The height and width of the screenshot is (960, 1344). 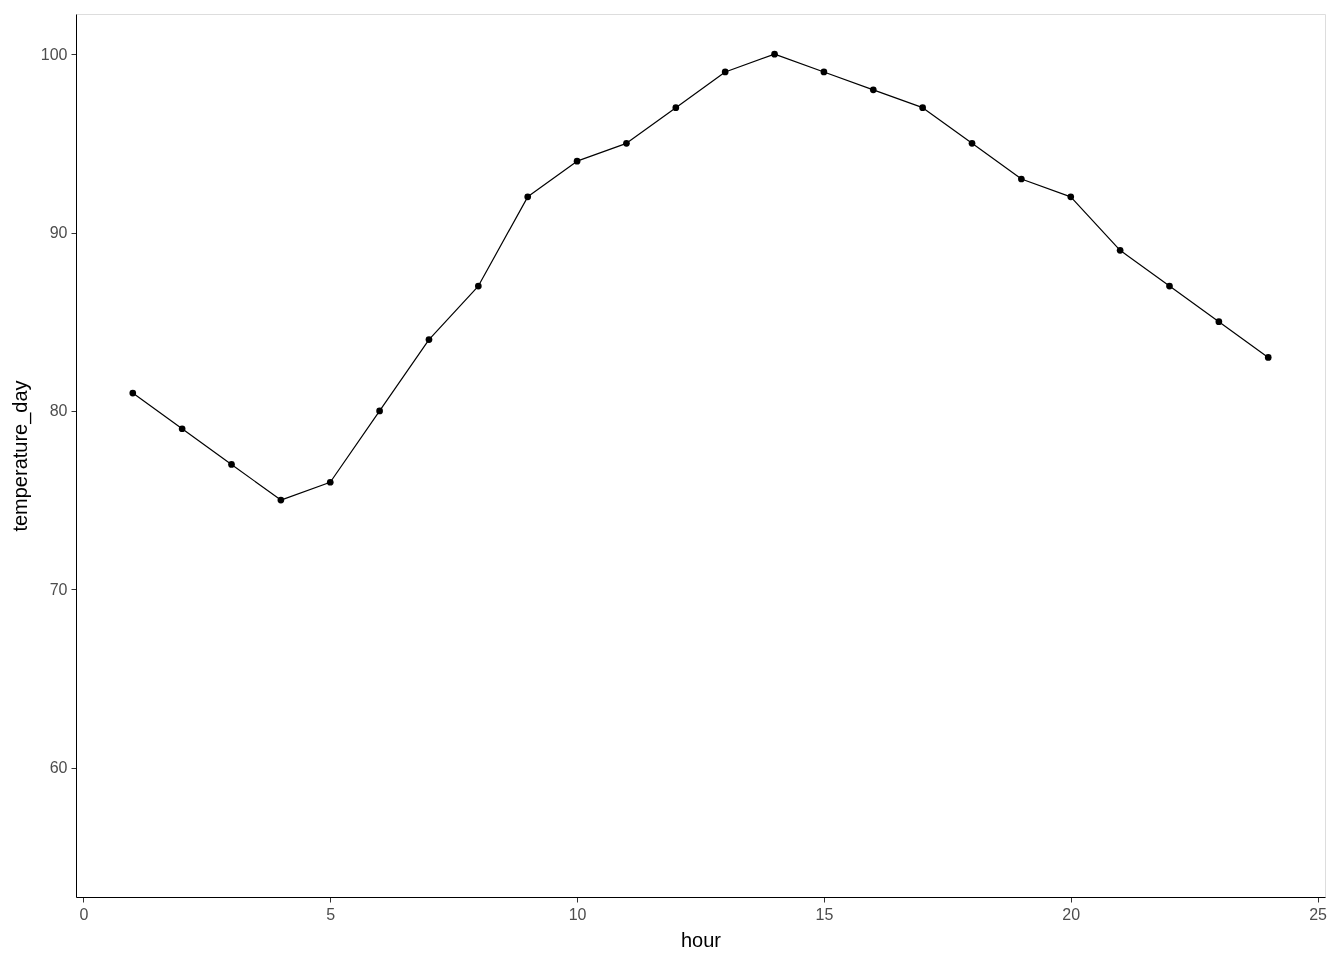 What do you see at coordinates (58, 411) in the screenshot?
I see `y-tick-label: 80` at bounding box center [58, 411].